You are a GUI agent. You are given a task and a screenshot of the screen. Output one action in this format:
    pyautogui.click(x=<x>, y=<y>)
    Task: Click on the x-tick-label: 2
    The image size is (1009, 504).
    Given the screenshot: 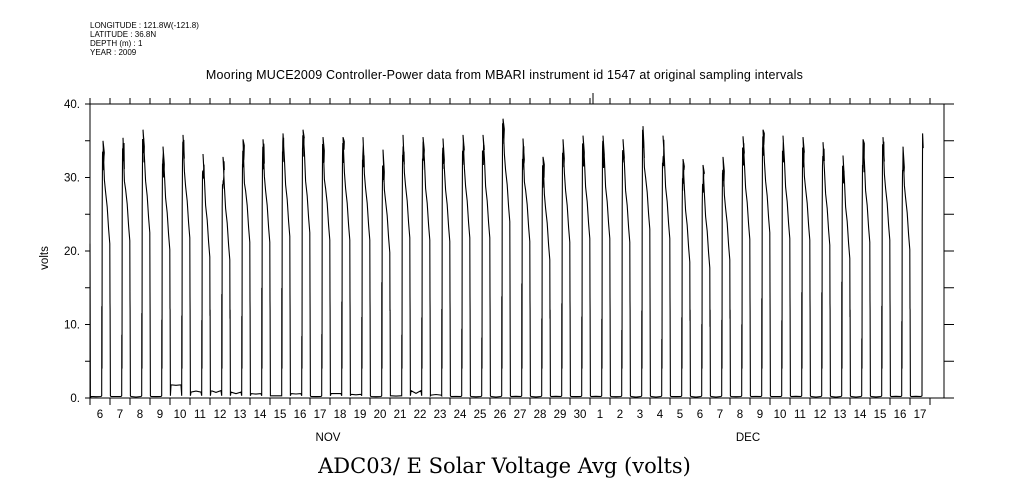 What is the action you would take?
    pyautogui.click(x=620, y=415)
    